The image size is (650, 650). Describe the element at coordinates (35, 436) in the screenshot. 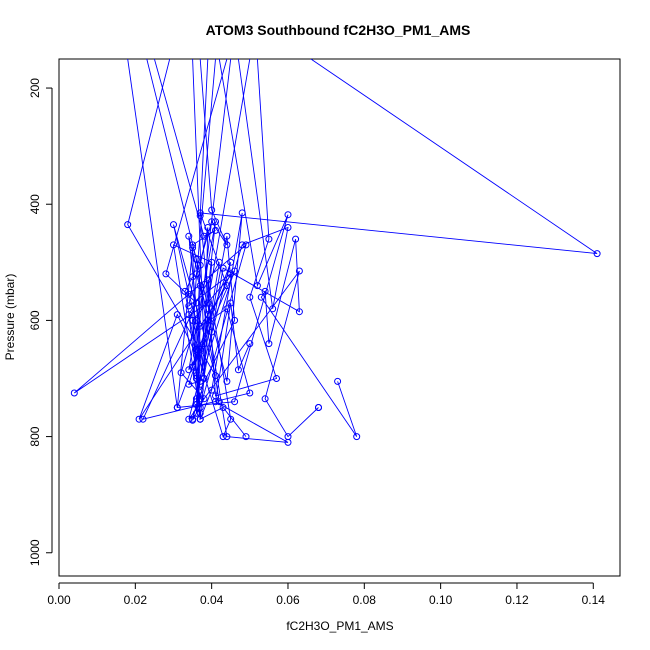

I see `y-tick-label: 800` at that location.